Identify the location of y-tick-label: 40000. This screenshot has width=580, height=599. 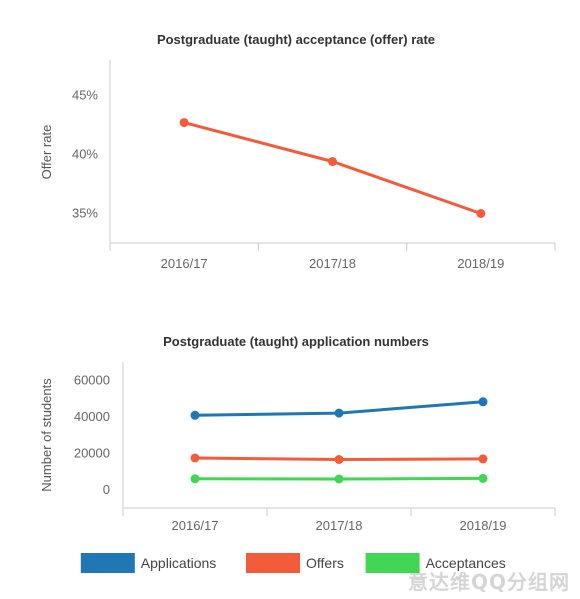
(92, 416).